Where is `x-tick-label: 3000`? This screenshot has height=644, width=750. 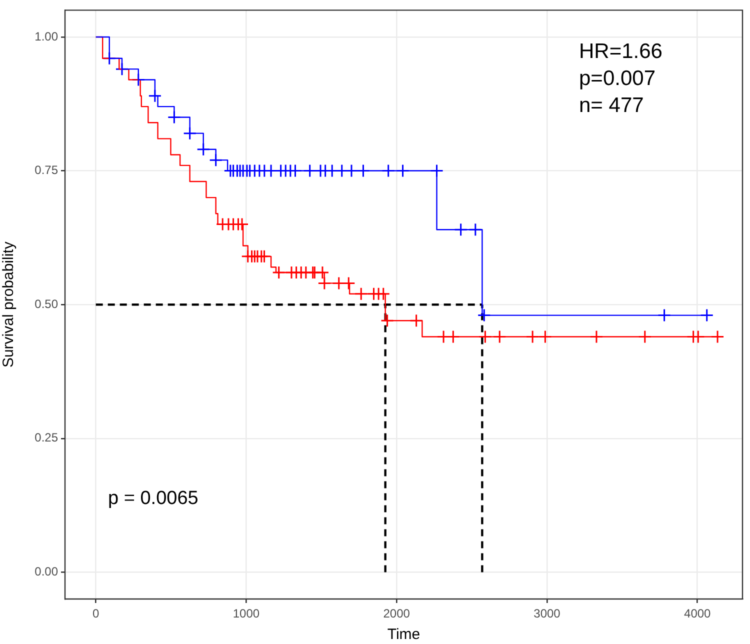 x-tick-label: 3000 is located at coordinates (547, 613).